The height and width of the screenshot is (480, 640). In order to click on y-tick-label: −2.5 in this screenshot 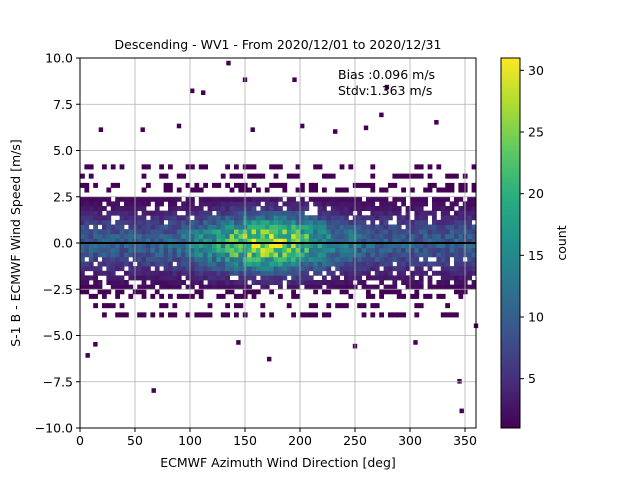, I will do `click(58, 289)`.